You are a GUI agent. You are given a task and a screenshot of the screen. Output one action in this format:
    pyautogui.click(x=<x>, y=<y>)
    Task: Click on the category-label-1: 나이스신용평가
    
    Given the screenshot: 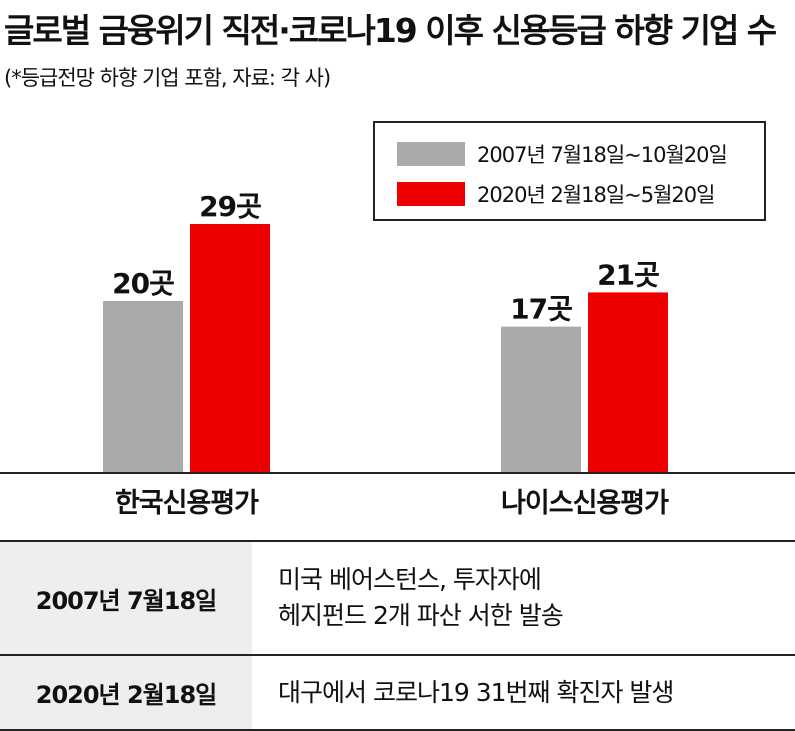 What is the action you would take?
    pyautogui.click(x=585, y=503)
    